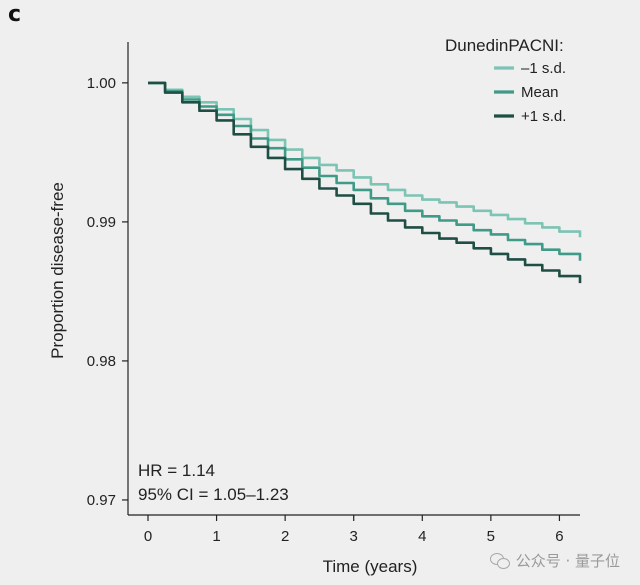 The image size is (640, 585). Describe the element at coordinates (543, 116) in the screenshot. I see `legend-label: +1 s.d.` at that location.